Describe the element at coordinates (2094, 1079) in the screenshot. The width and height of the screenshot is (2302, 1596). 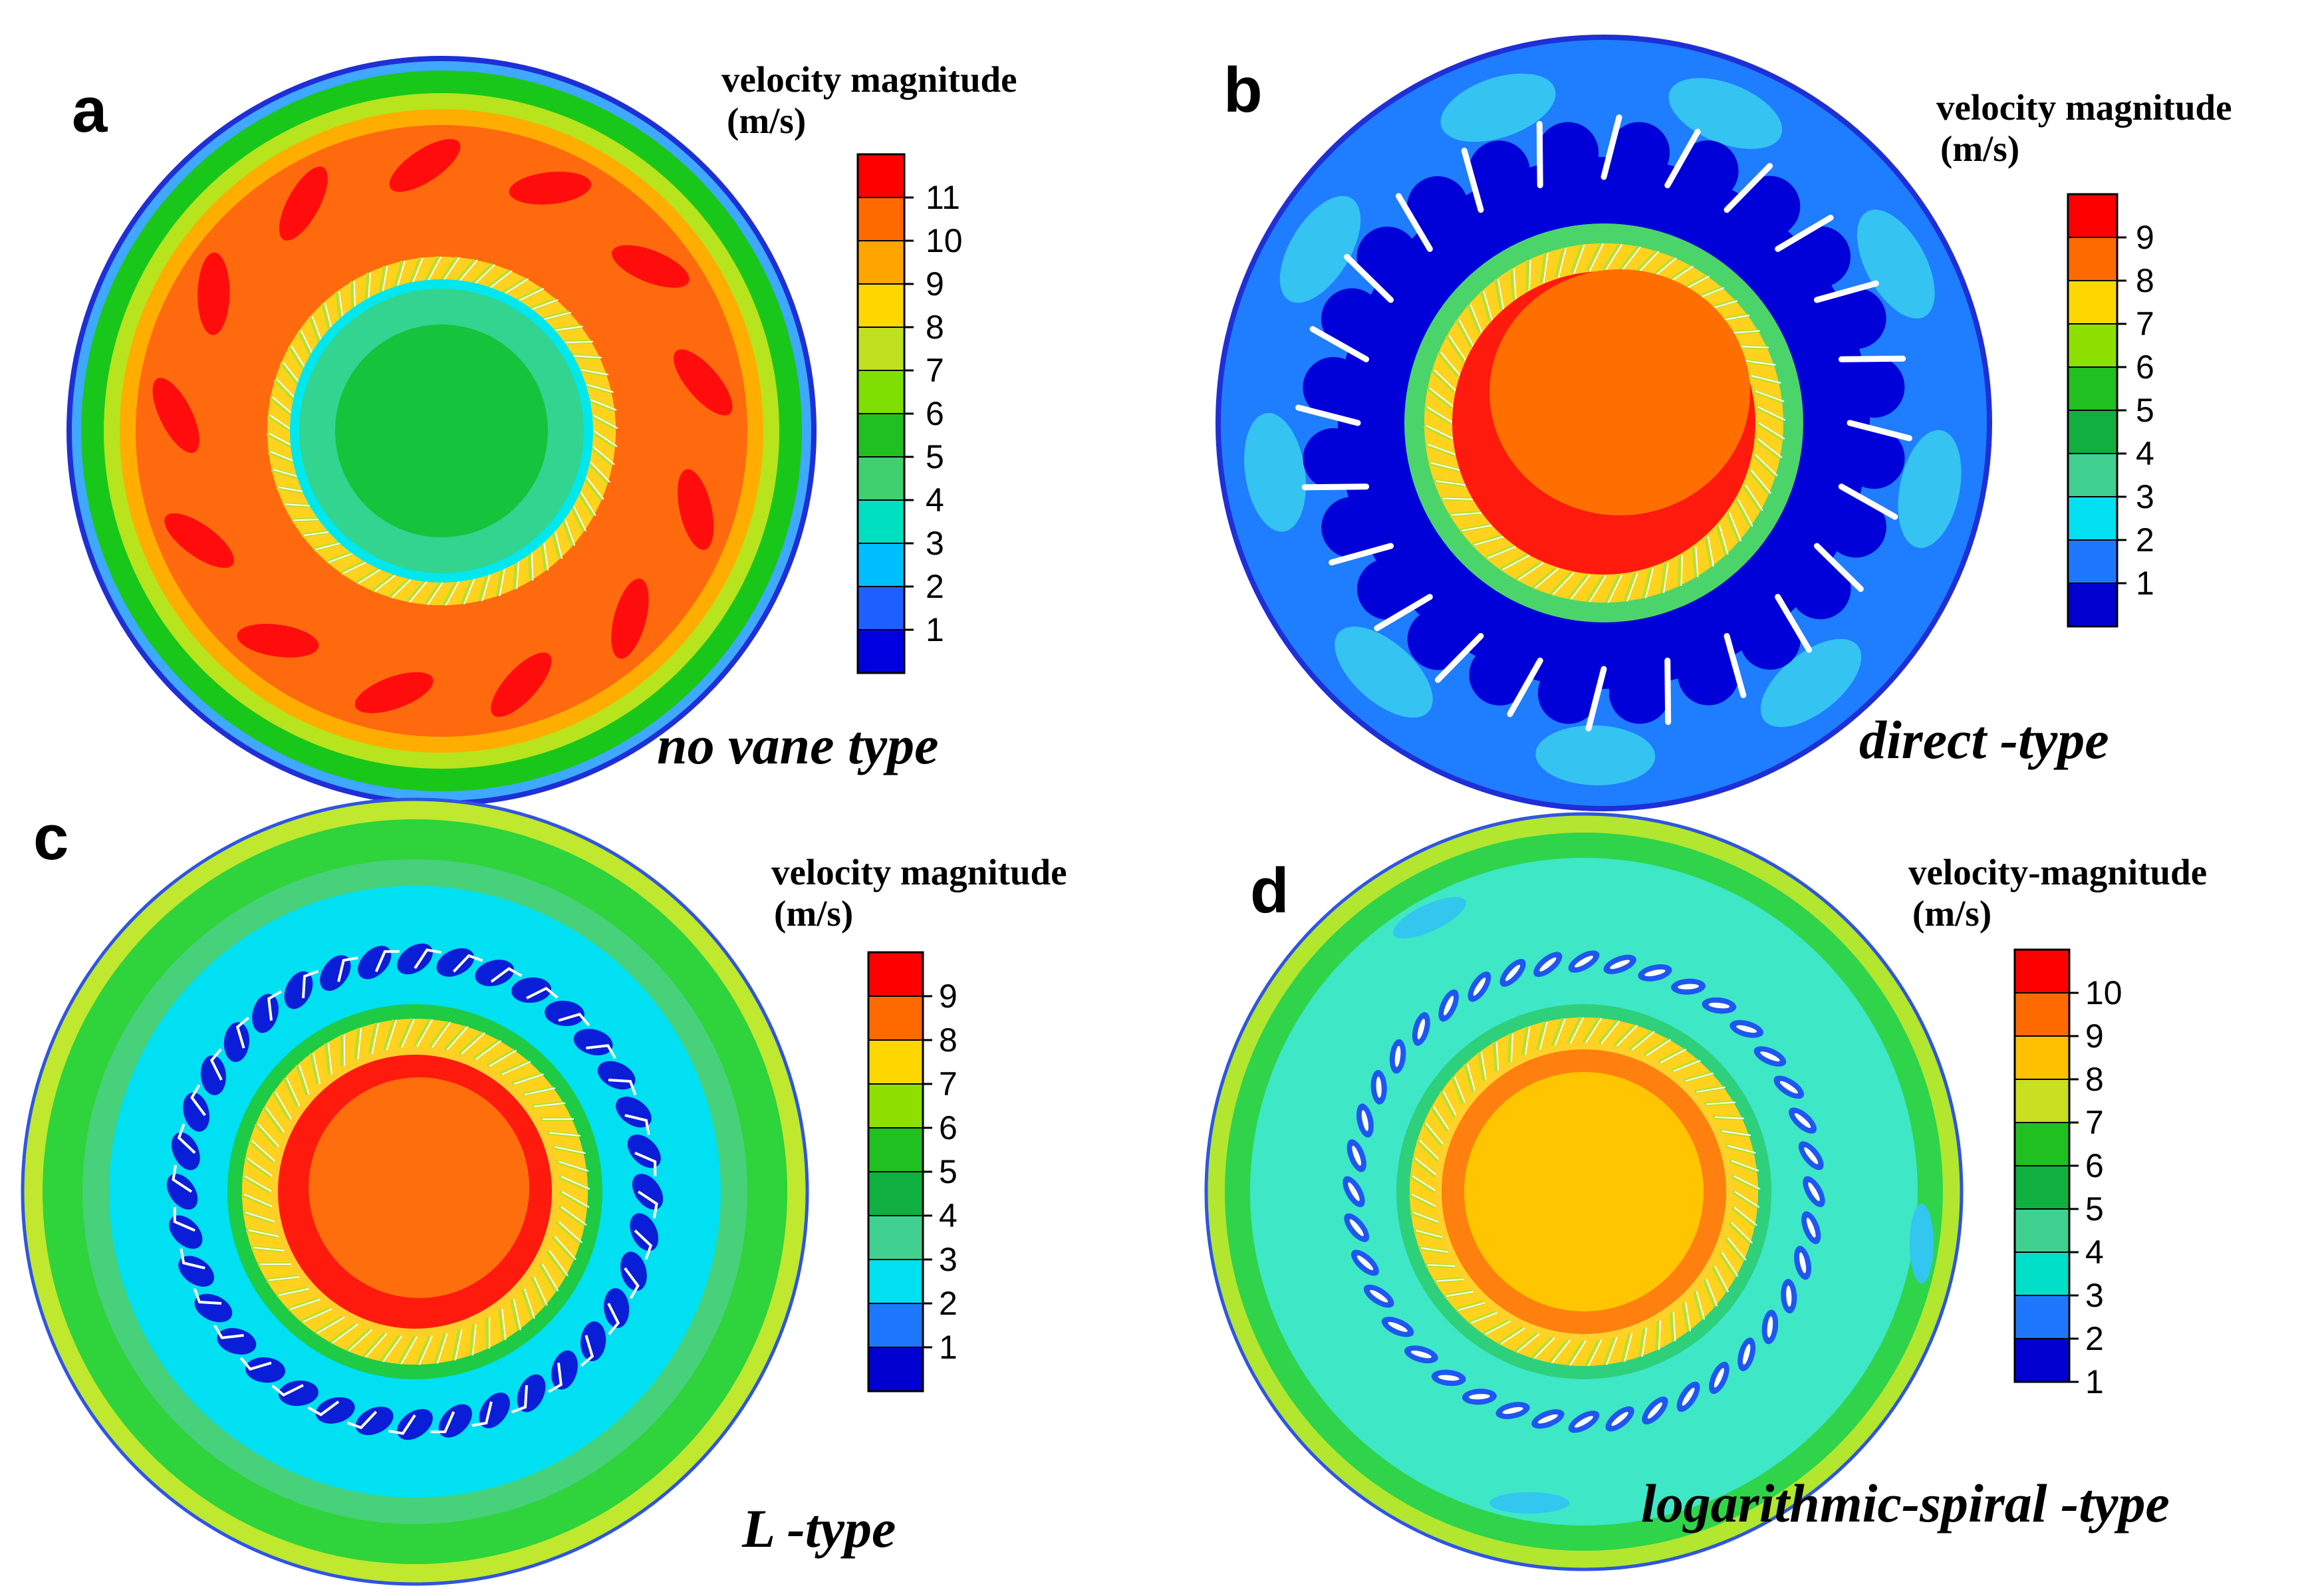
I see `legend-level-label: 8` at that location.